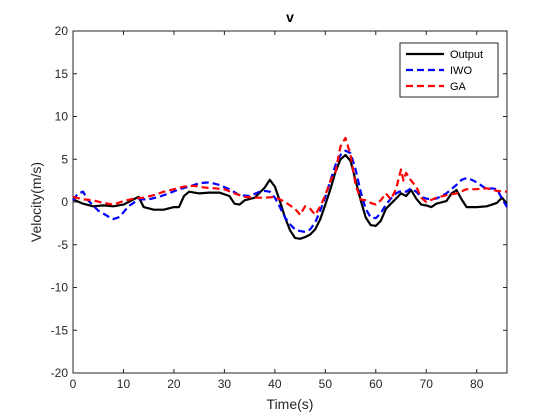 The width and height of the screenshot is (560, 420). Describe the element at coordinates (225, 384) in the screenshot. I see `x-tick-label: 30` at that location.